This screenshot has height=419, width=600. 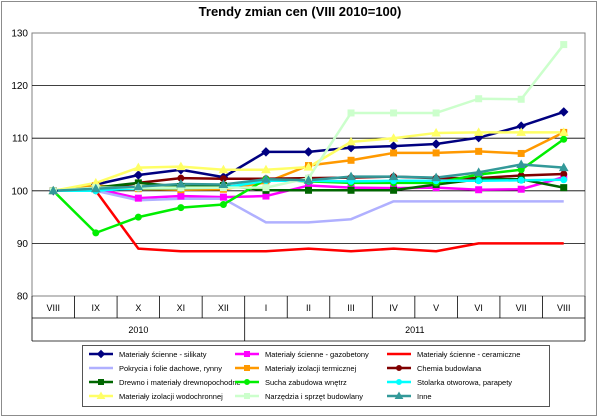 What do you see at coordinates (409, 396) in the screenshot?
I see `legend-item: Inne` at bounding box center [409, 396].